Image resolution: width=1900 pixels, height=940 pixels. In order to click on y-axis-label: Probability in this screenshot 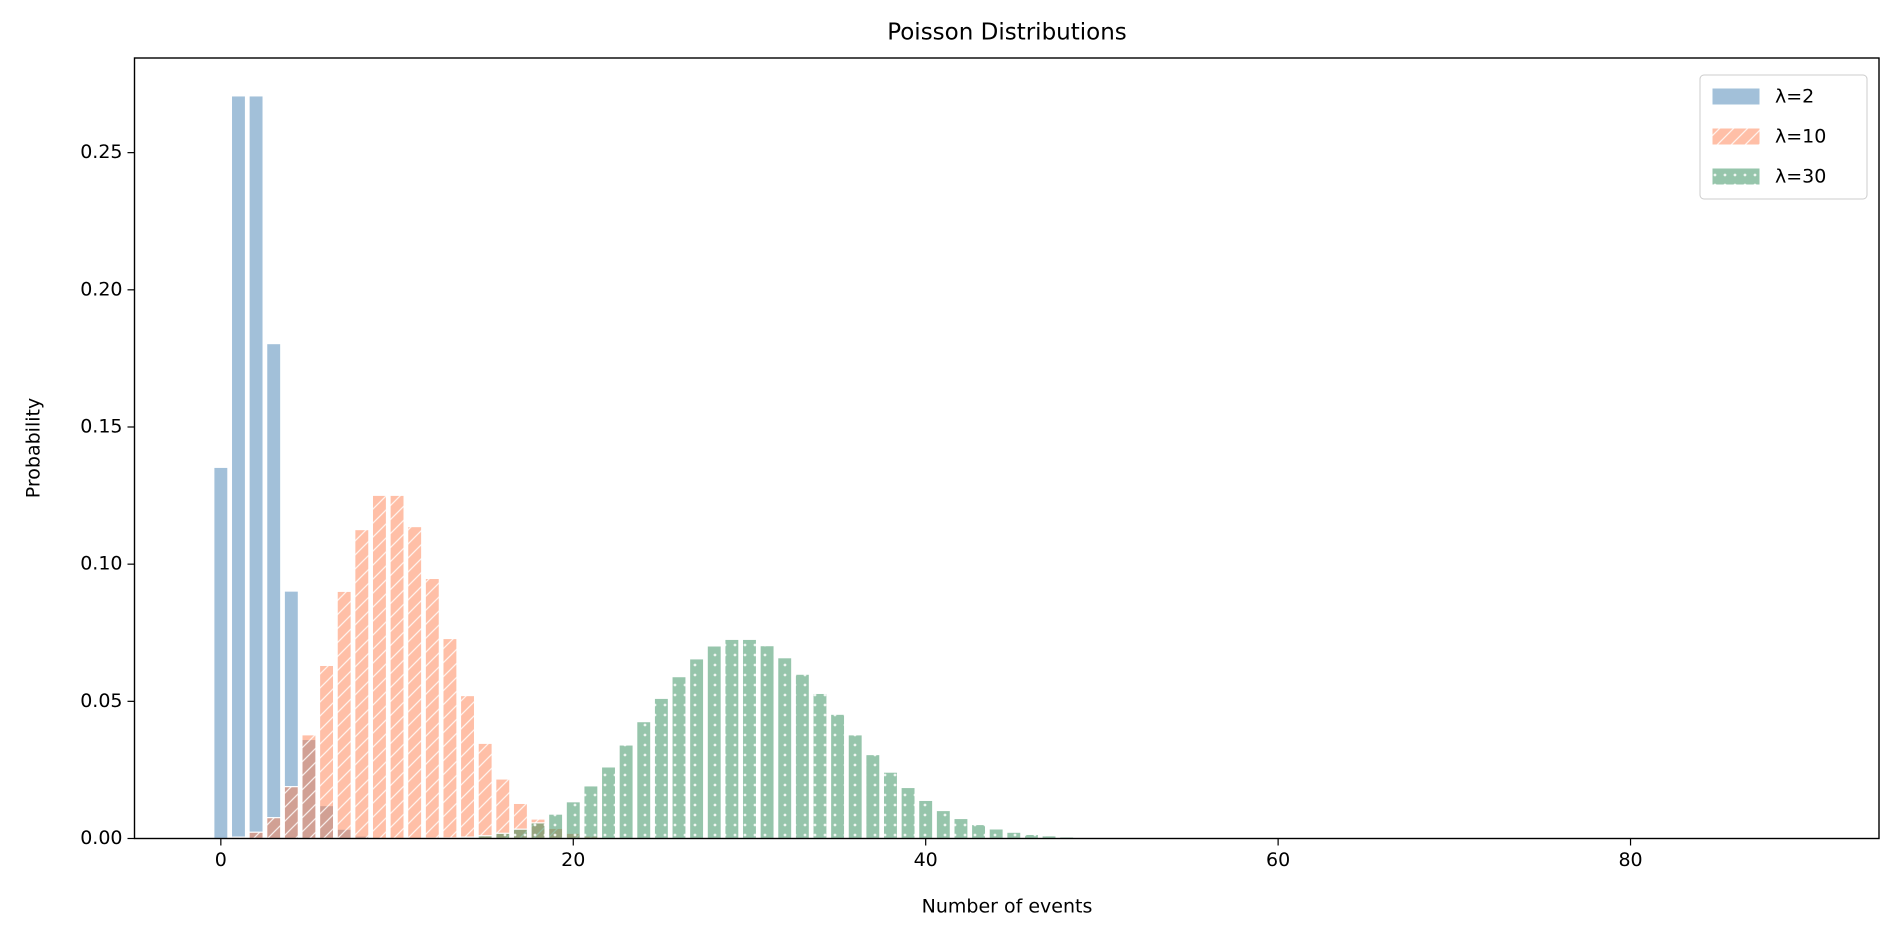, I will do `click(34, 448)`.